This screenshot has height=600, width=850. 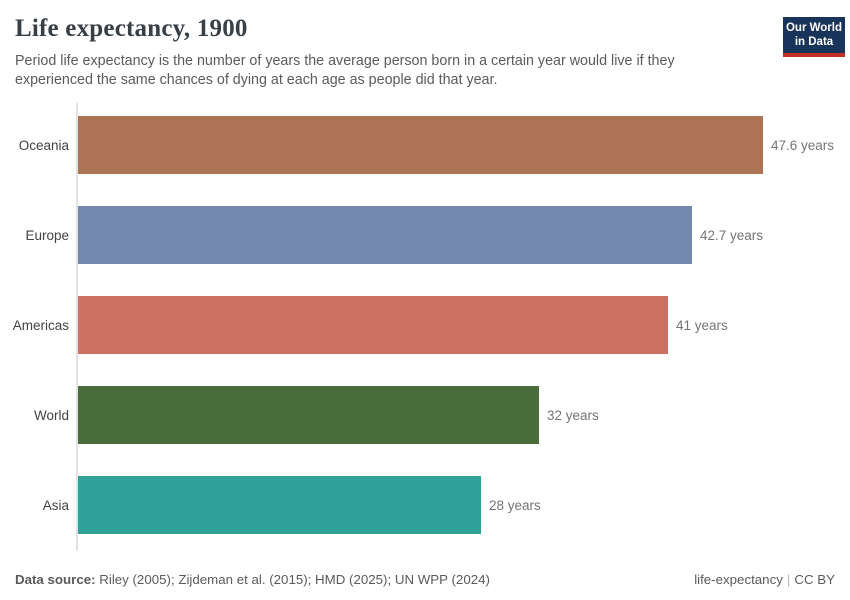 I want to click on y-axis-line, so click(x=77, y=327).